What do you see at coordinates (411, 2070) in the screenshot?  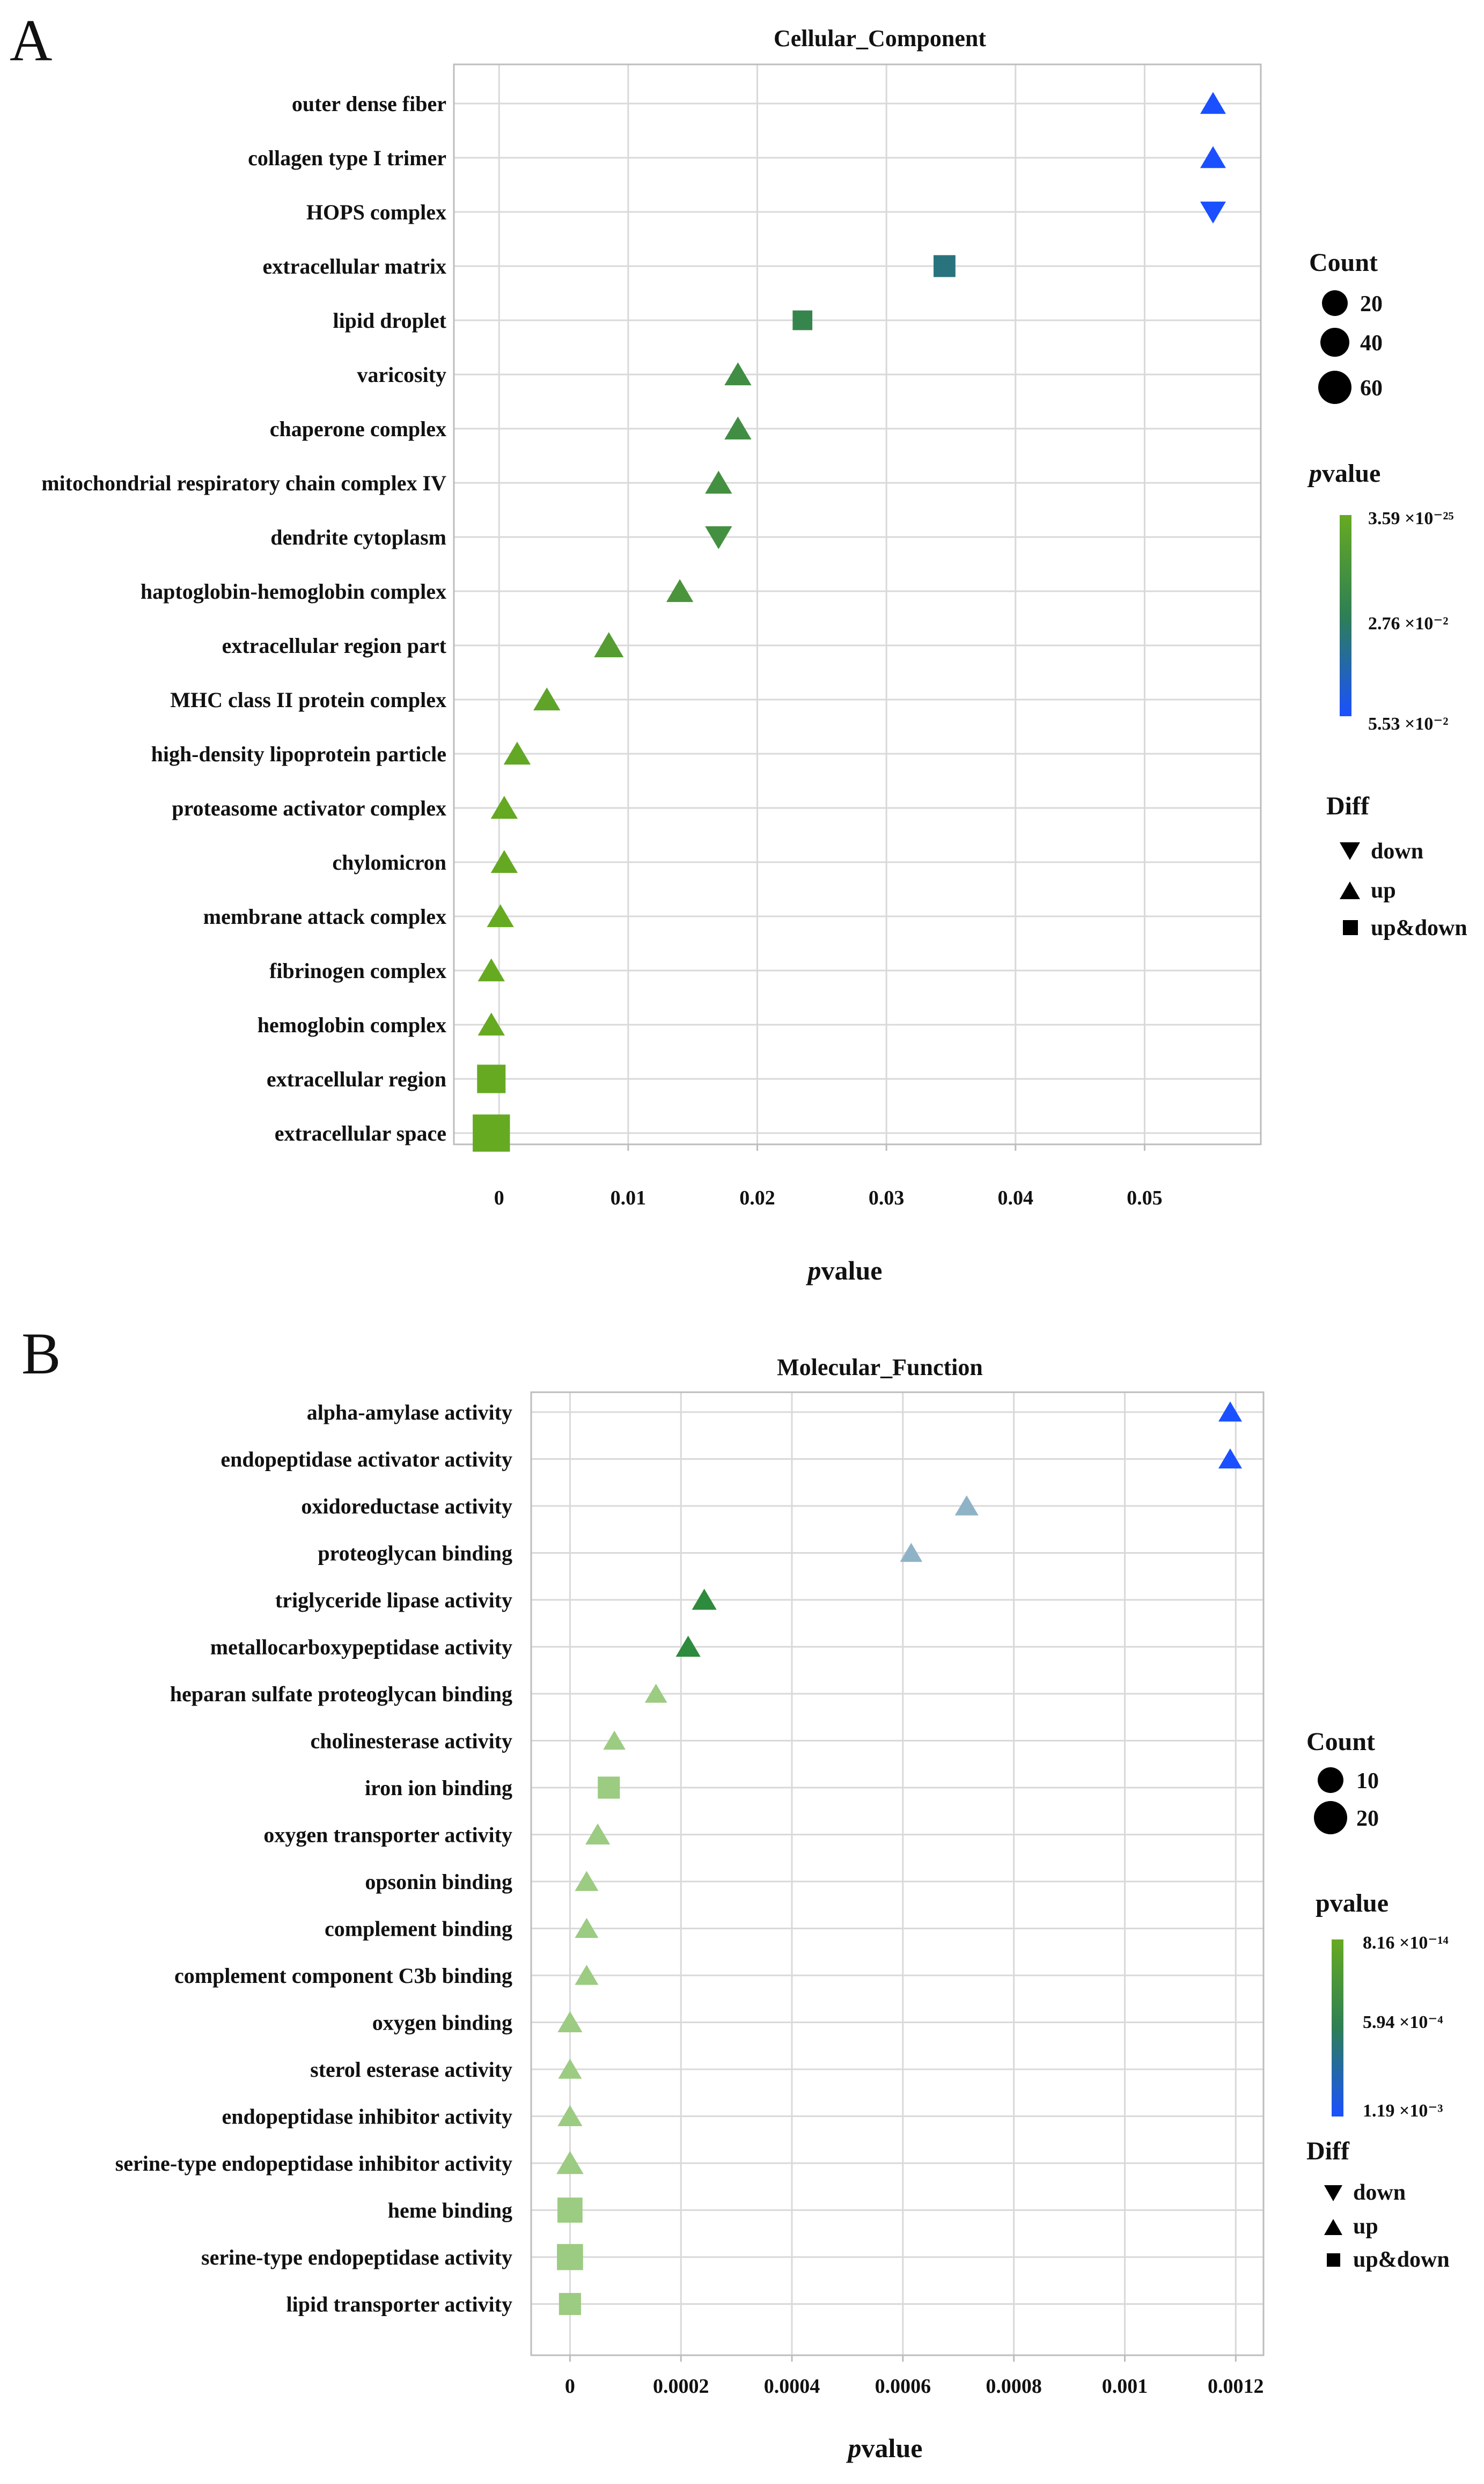 I see `chart-b-category-label: sterol esterase activity` at bounding box center [411, 2070].